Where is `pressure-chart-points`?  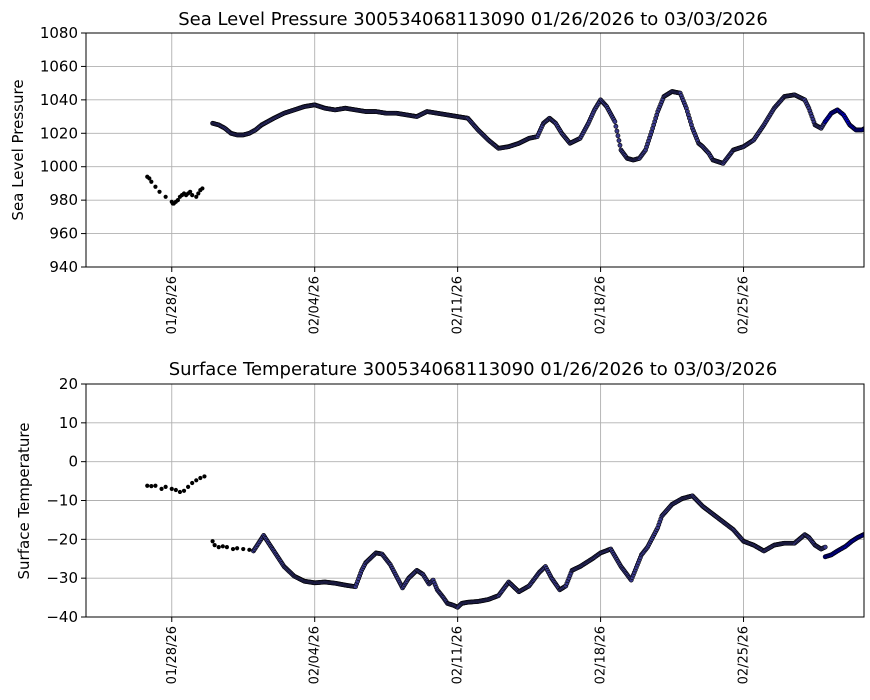 pressure-chart-points is located at coordinates (507, 147).